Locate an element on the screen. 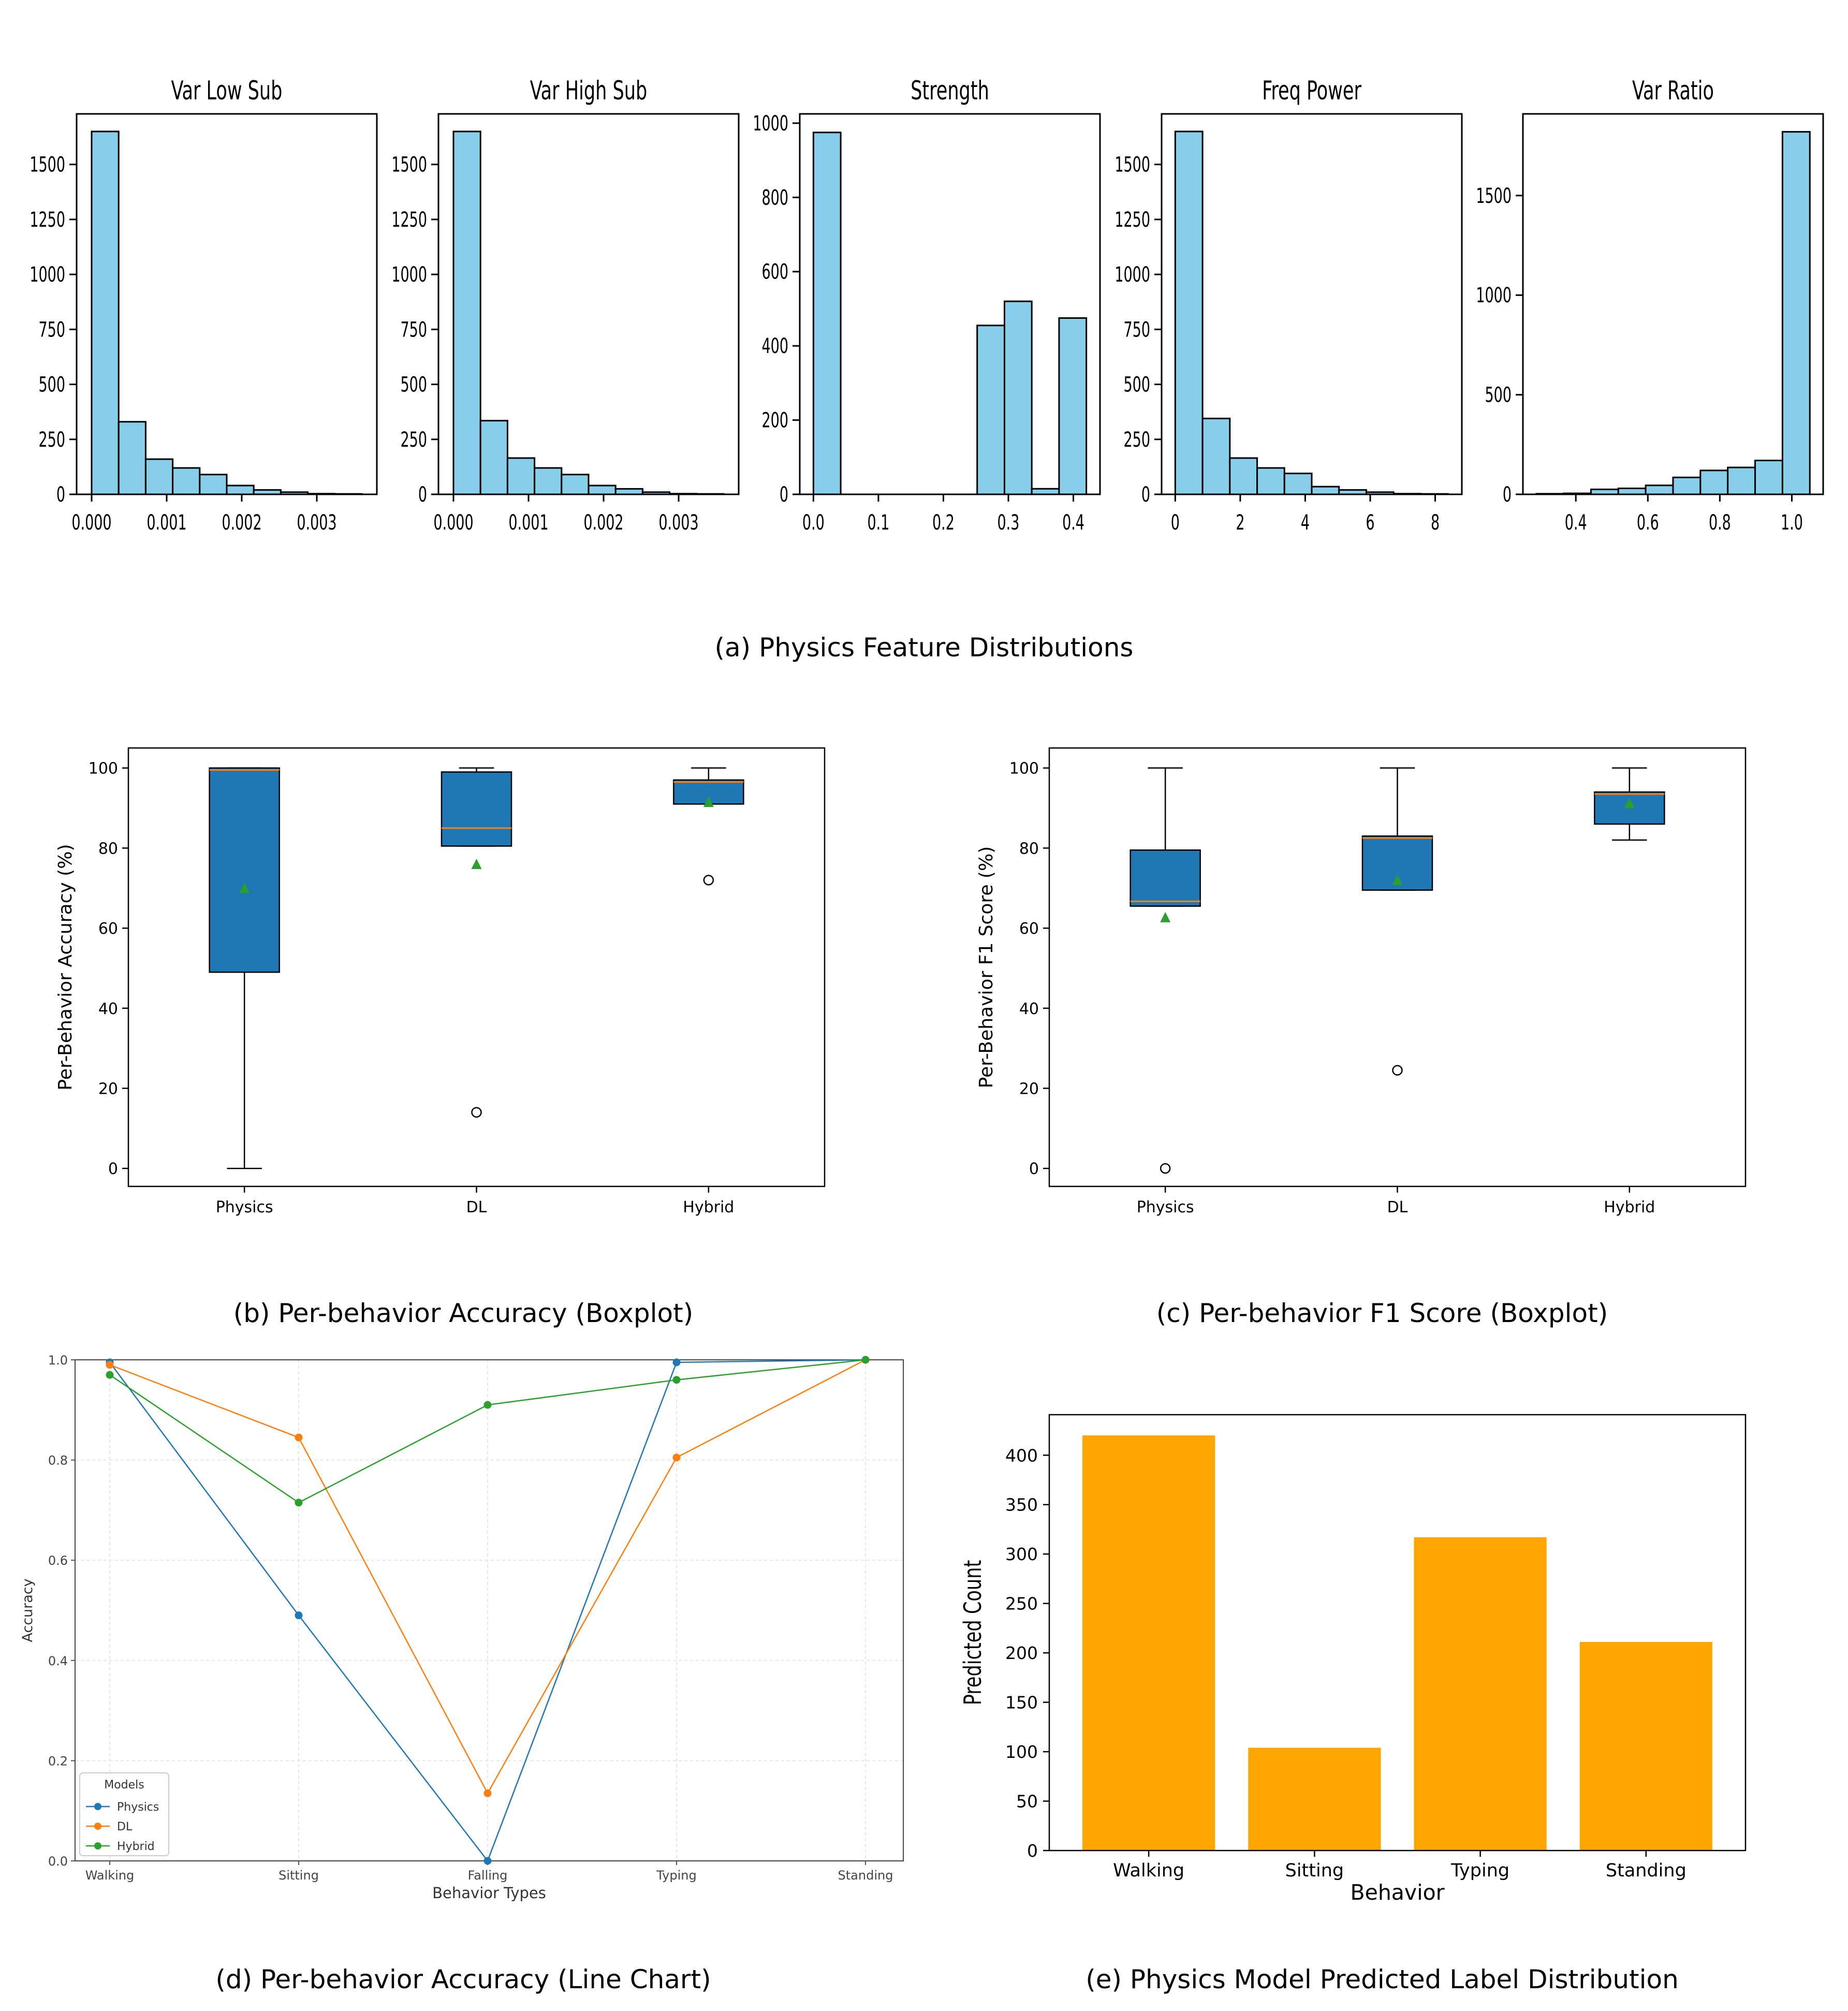 This screenshot has width=1848, height=2011. chart-title: Strength is located at coordinates (950, 90).